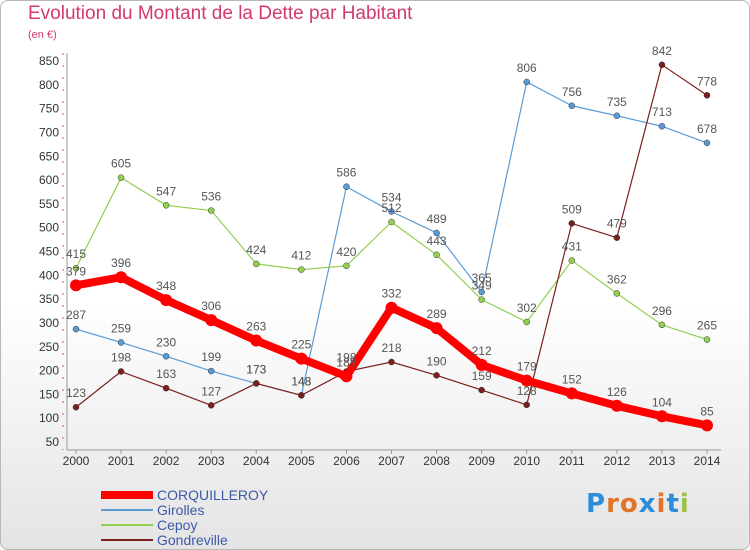  What do you see at coordinates (617, 461) in the screenshot?
I see `x-tick-label: 2012` at bounding box center [617, 461].